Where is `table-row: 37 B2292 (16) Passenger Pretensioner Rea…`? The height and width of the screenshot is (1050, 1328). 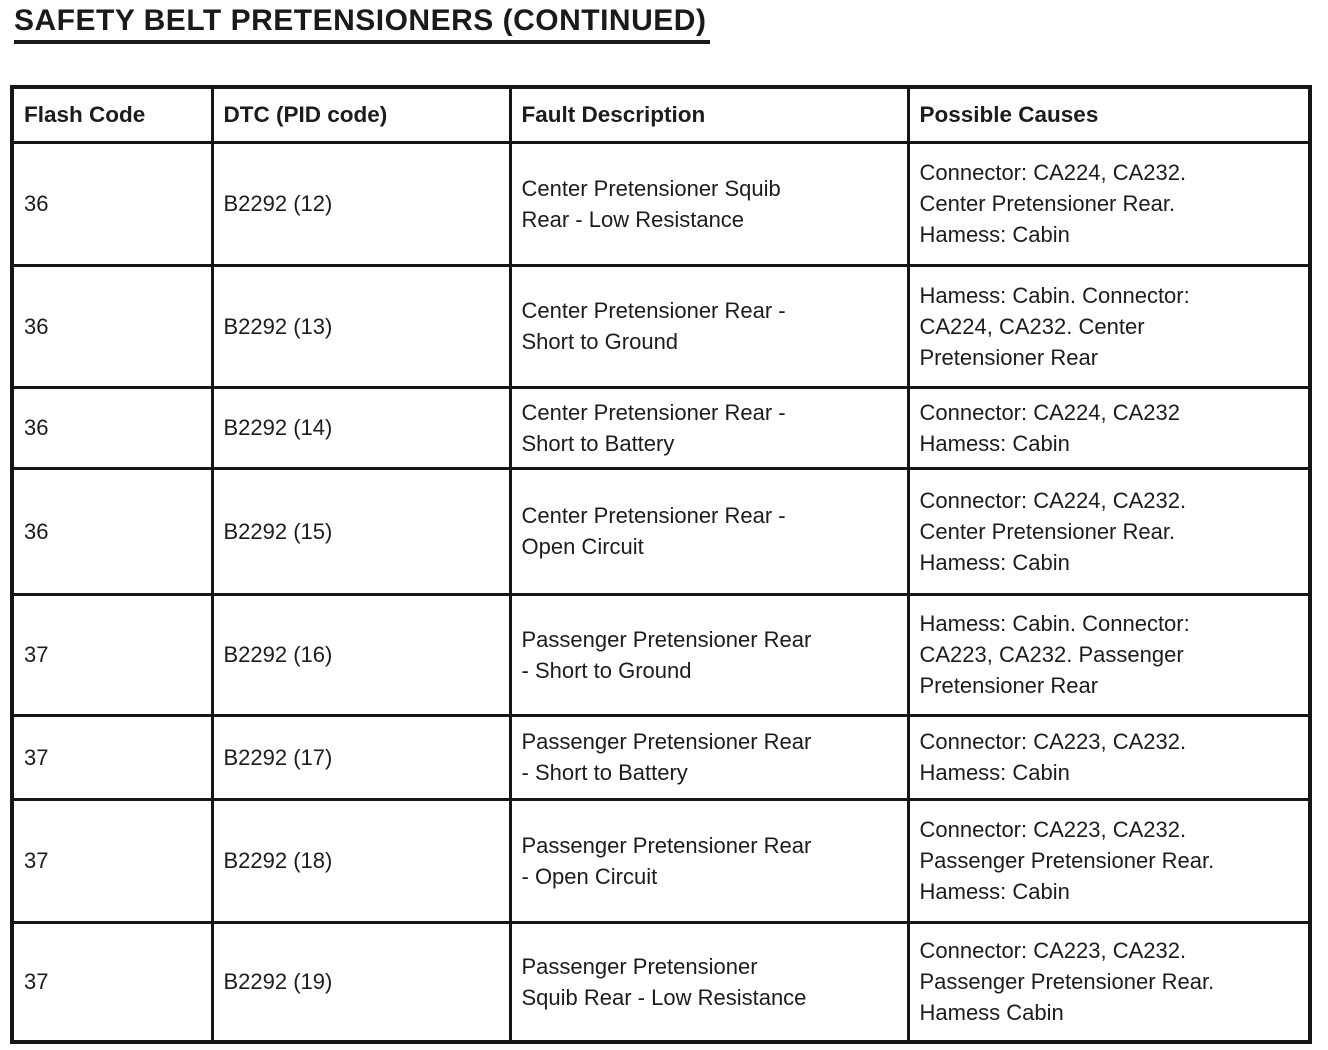 table-row: 37 B2292 (16) Passenger Pretensioner Rea… is located at coordinates (661, 654).